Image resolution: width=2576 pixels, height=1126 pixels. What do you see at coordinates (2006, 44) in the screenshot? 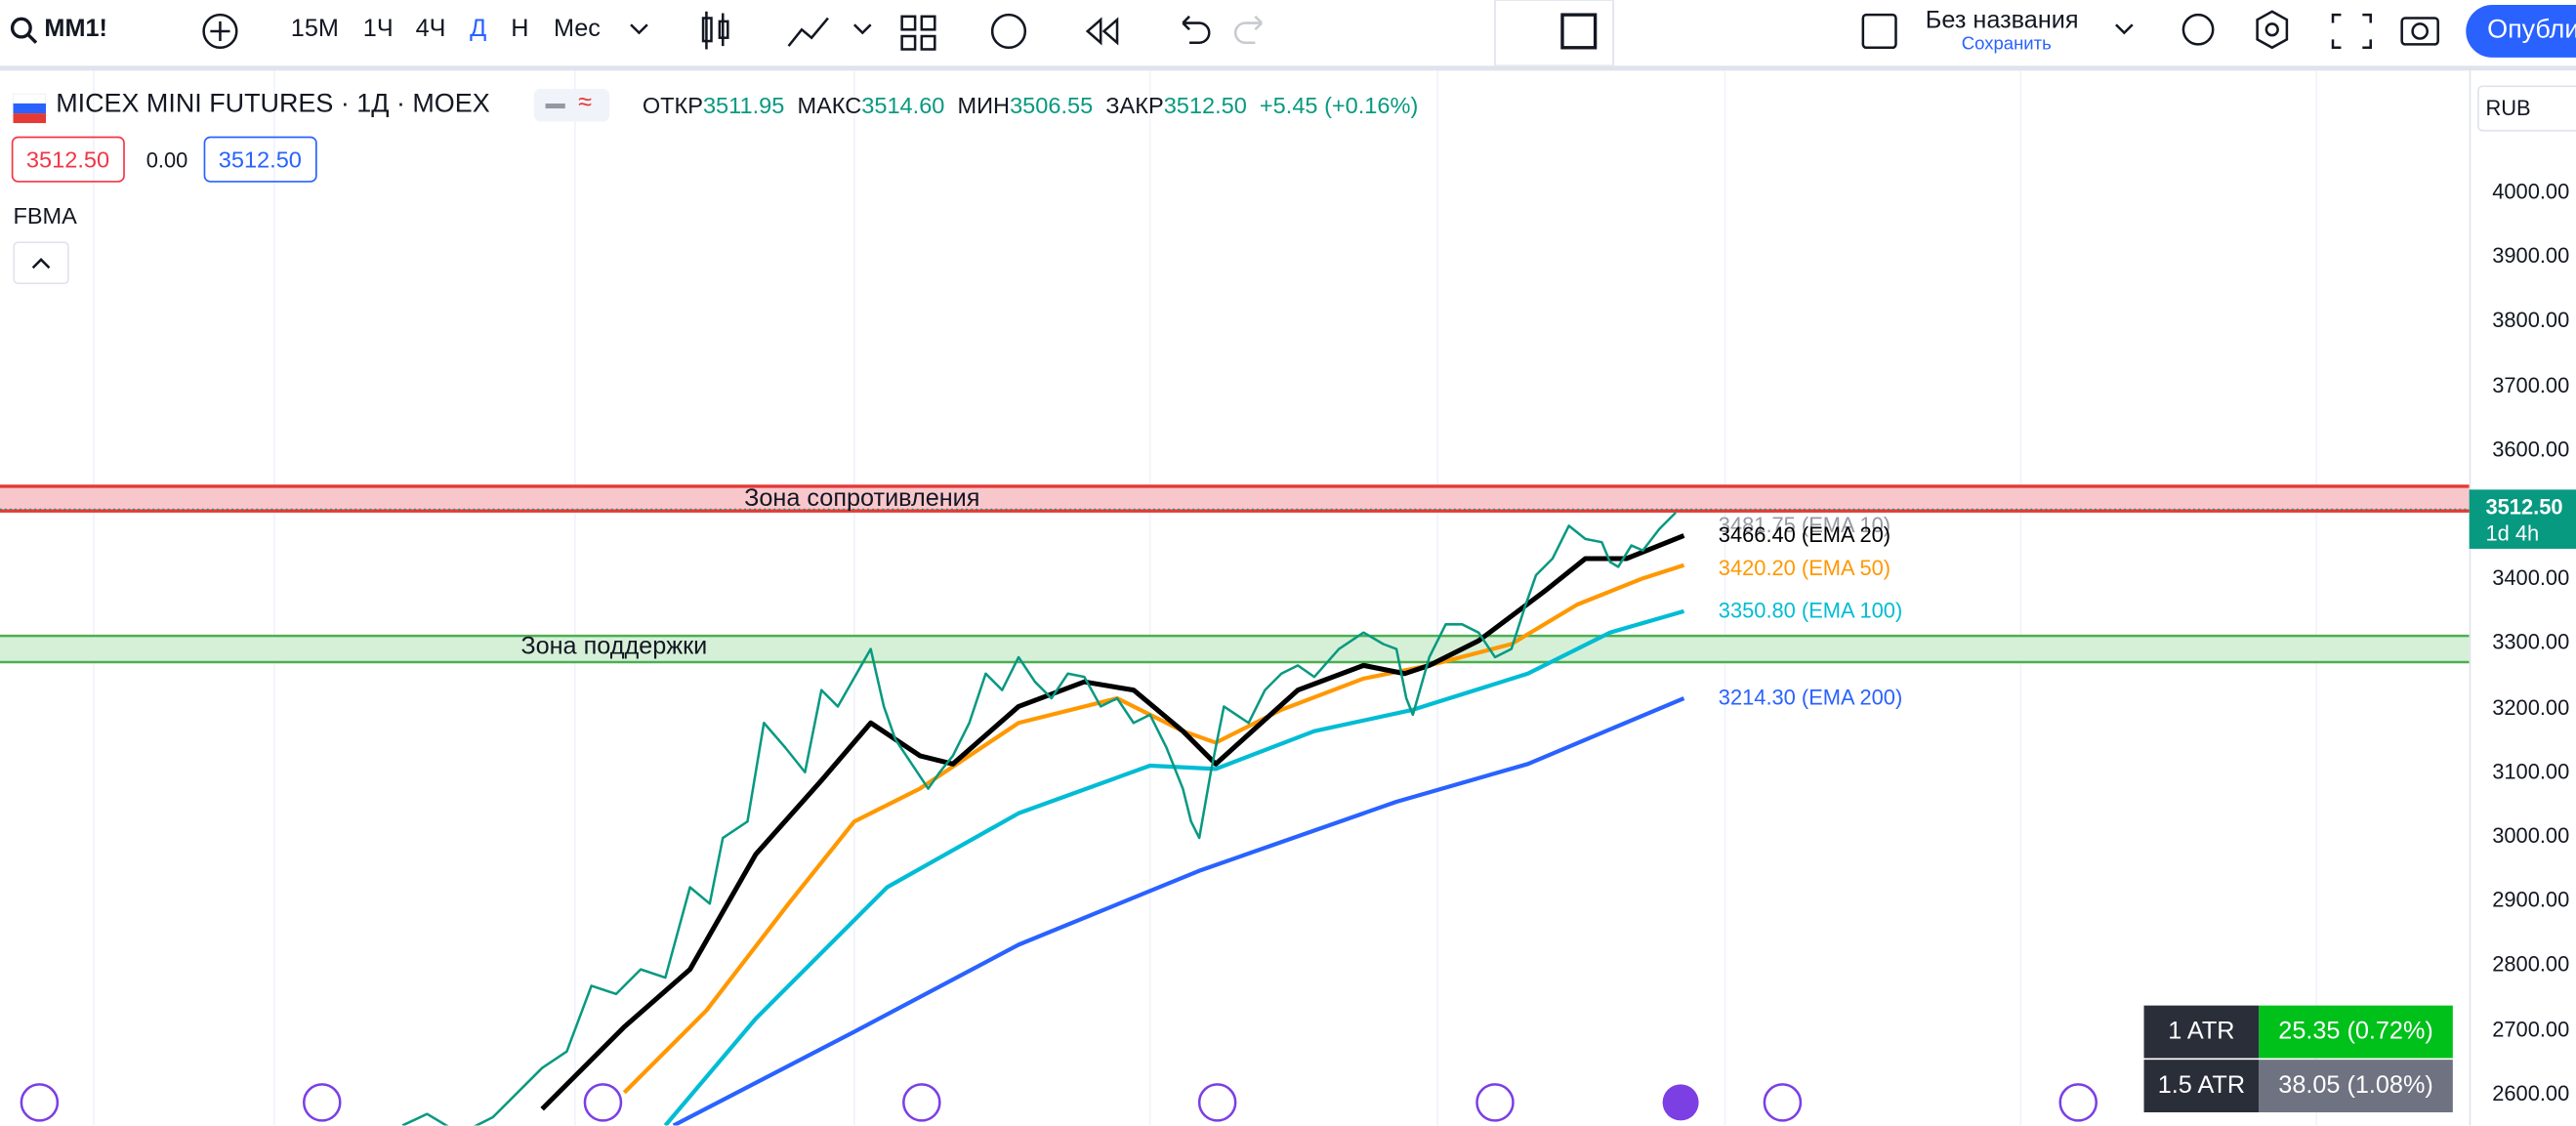
I see `save-link: Сохранить` at bounding box center [2006, 44].